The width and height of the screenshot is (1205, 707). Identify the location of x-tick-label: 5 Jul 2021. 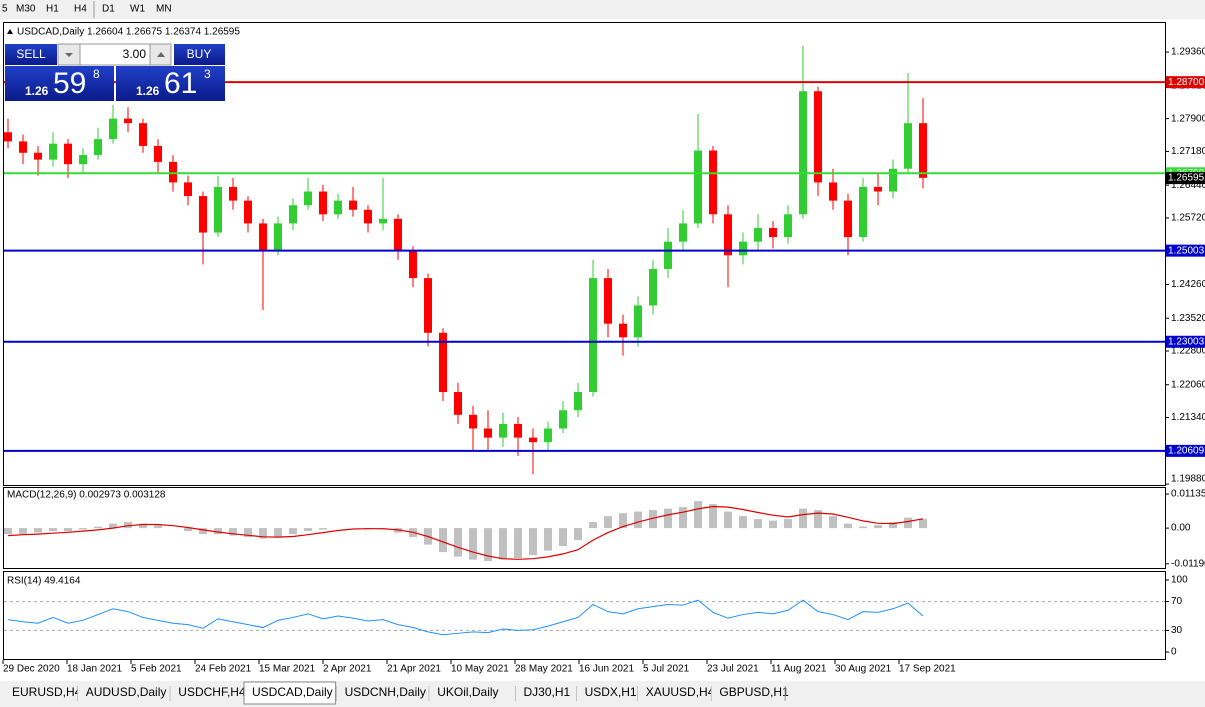
(666, 669).